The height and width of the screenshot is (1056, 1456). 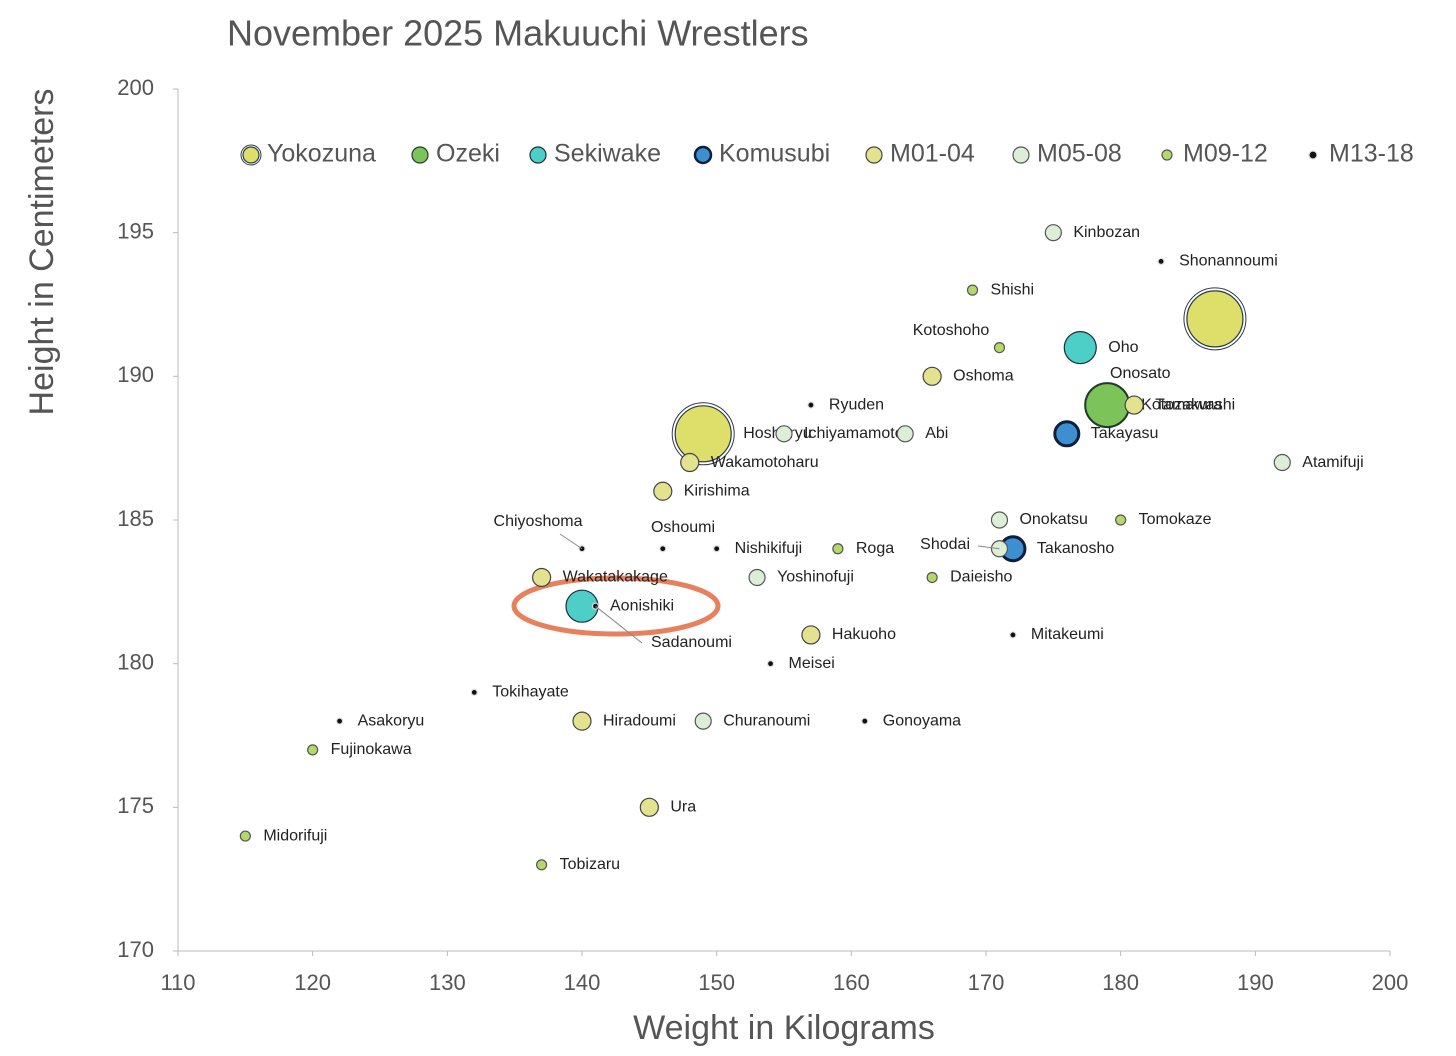 I want to click on x-tick-label: 190, so click(x=1255, y=982).